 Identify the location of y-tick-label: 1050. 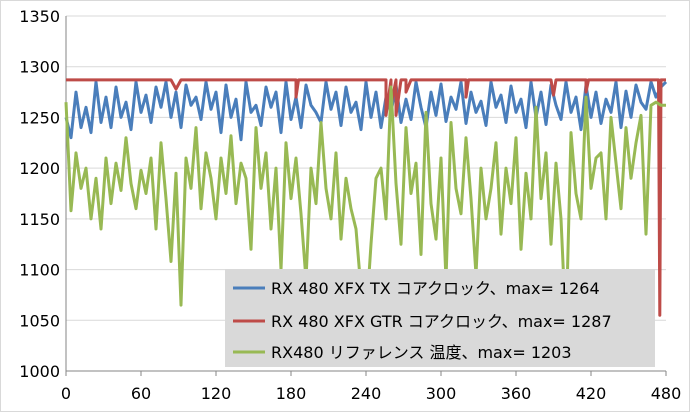
(39, 320).